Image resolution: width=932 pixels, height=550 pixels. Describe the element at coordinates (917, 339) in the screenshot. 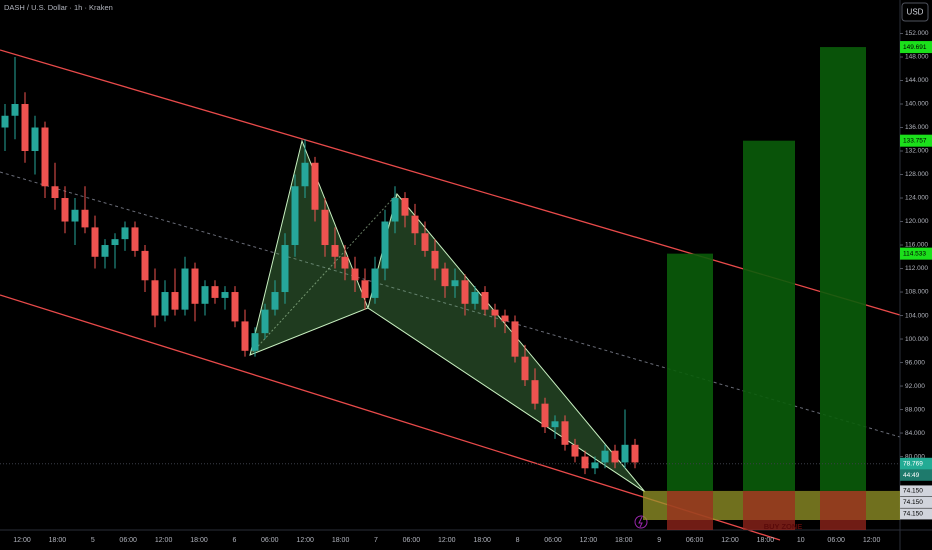

I see `y-tick-label: 100.000` at that location.